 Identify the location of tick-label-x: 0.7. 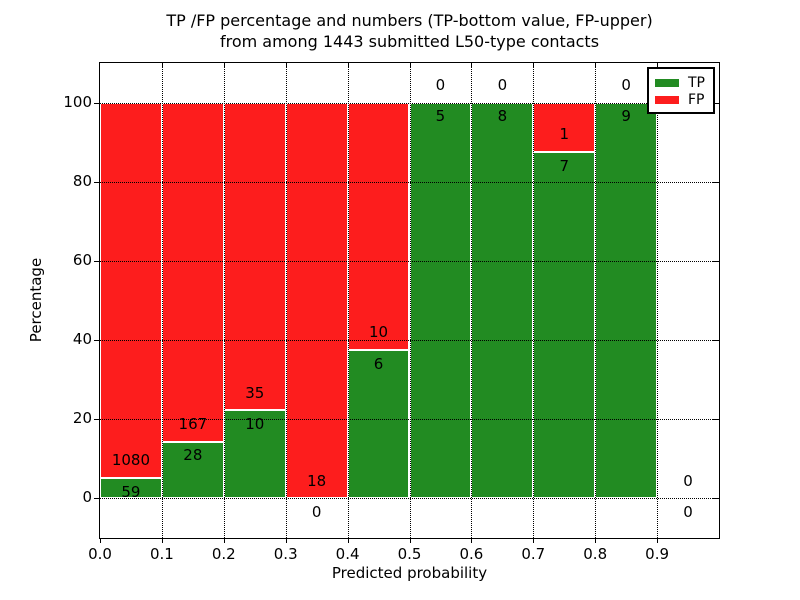
(533, 554).